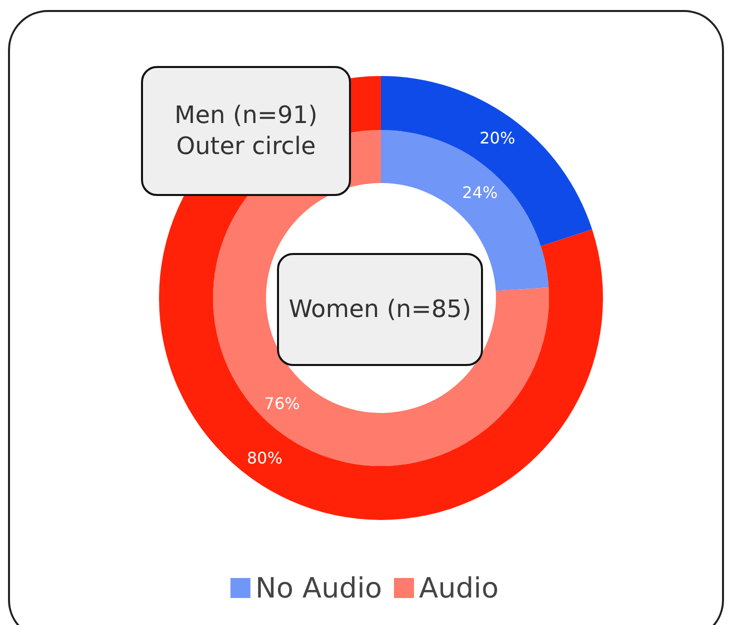 This screenshot has width=729, height=625. What do you see at coordinates (318, 588) in the screenshot?
I see `legend-label: No Audio` at bounding box center [318, 588].